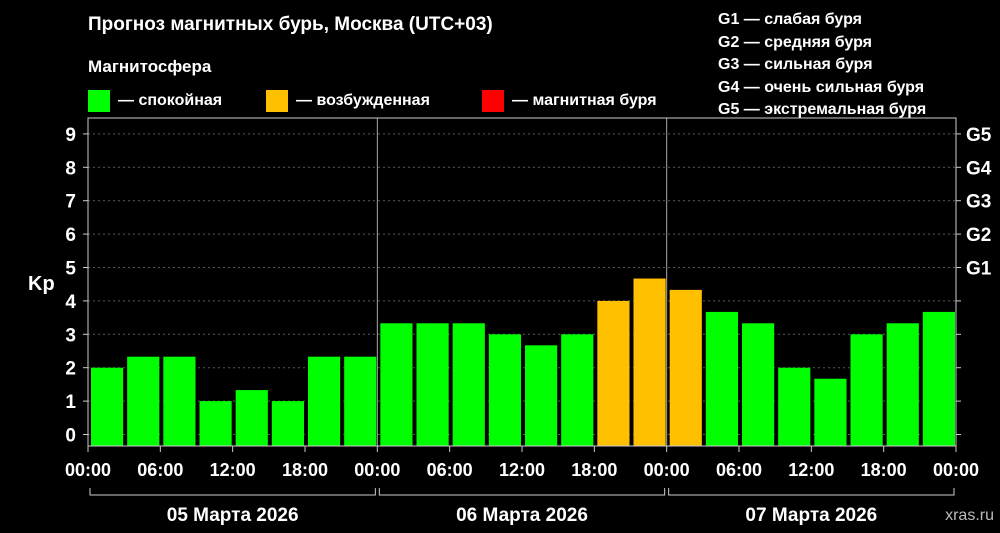 This screenshot has height=533, width=1000. What do you see at coordinates (821, 87) in the screenshot?
I see `storm-scale-g4: G4 — очень сильная буря` at bounding box center [821, 87].